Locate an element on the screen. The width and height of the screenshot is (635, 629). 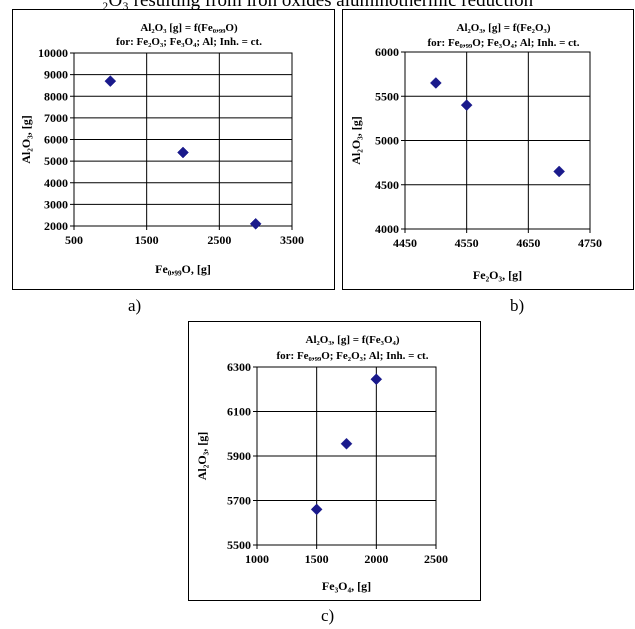
y-tick-label: 8000 is located at coordinates (56, 96).